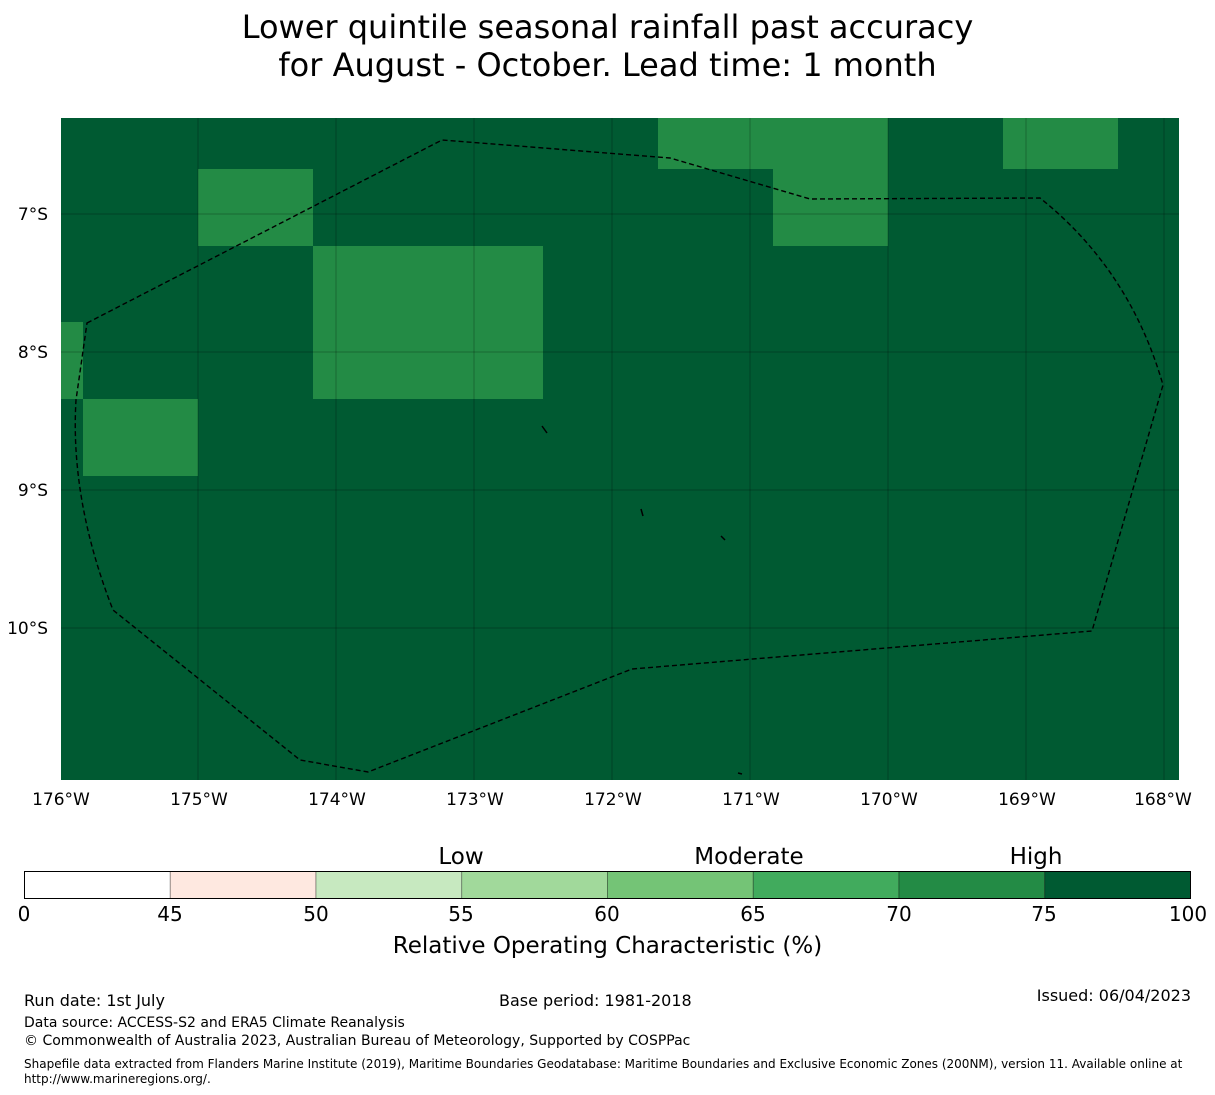 The width and height of the screenshot is (1215, 1095). Describe the element at coordinates (33, 215) in the screenshot. I see `lat-label: 7°S` at that location.